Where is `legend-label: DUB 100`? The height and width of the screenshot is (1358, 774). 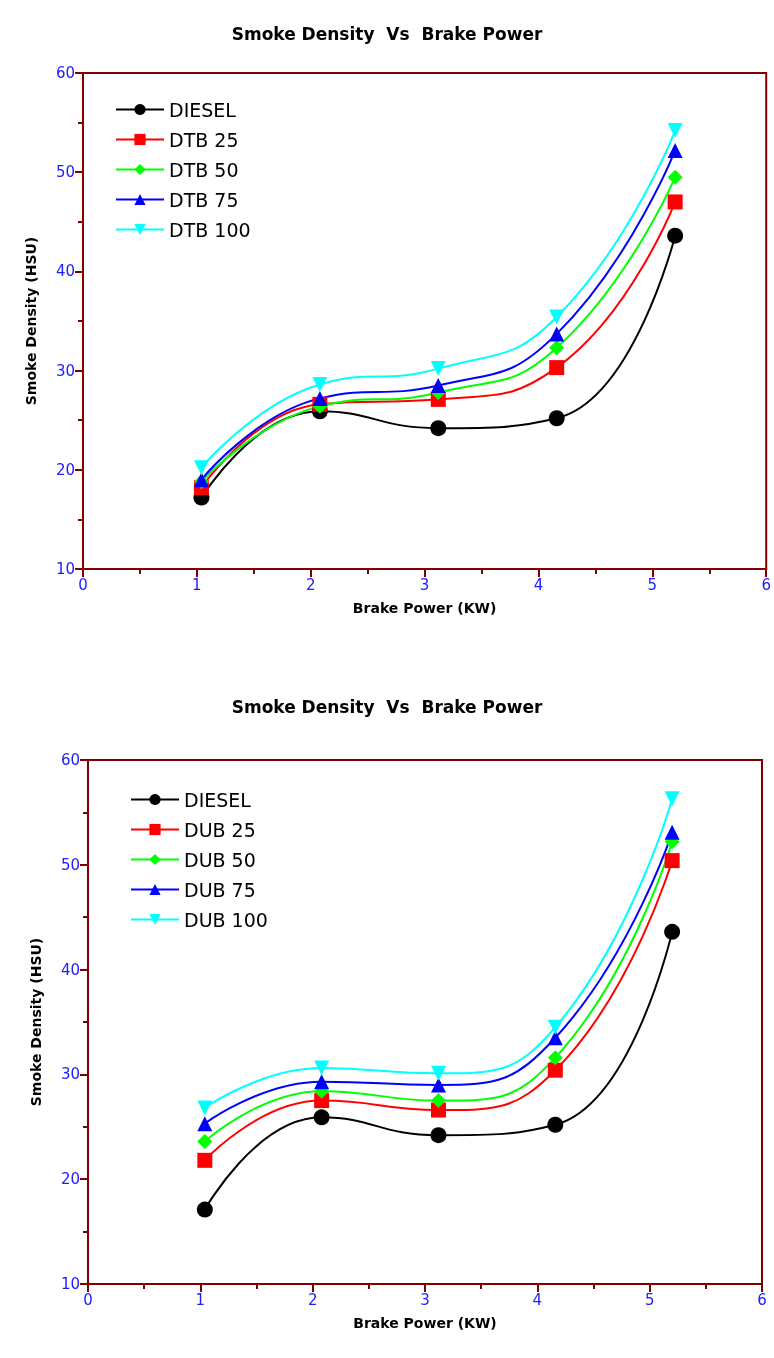 legend-label: DUB 100 is located at coordinates (226, 919).